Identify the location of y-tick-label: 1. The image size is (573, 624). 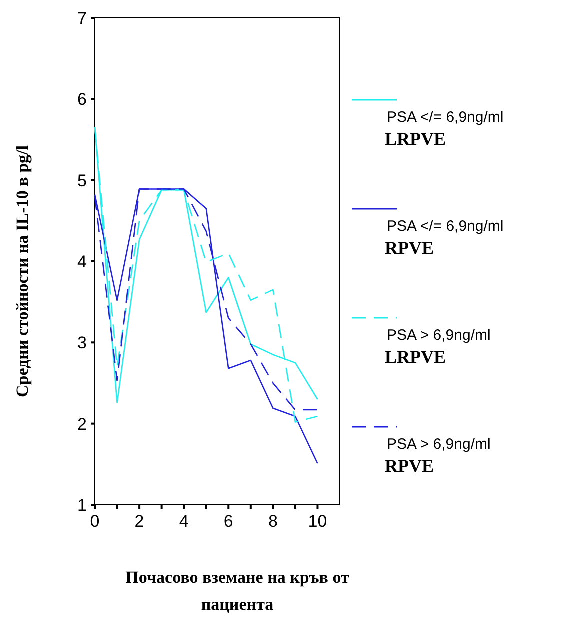
(82, 505).